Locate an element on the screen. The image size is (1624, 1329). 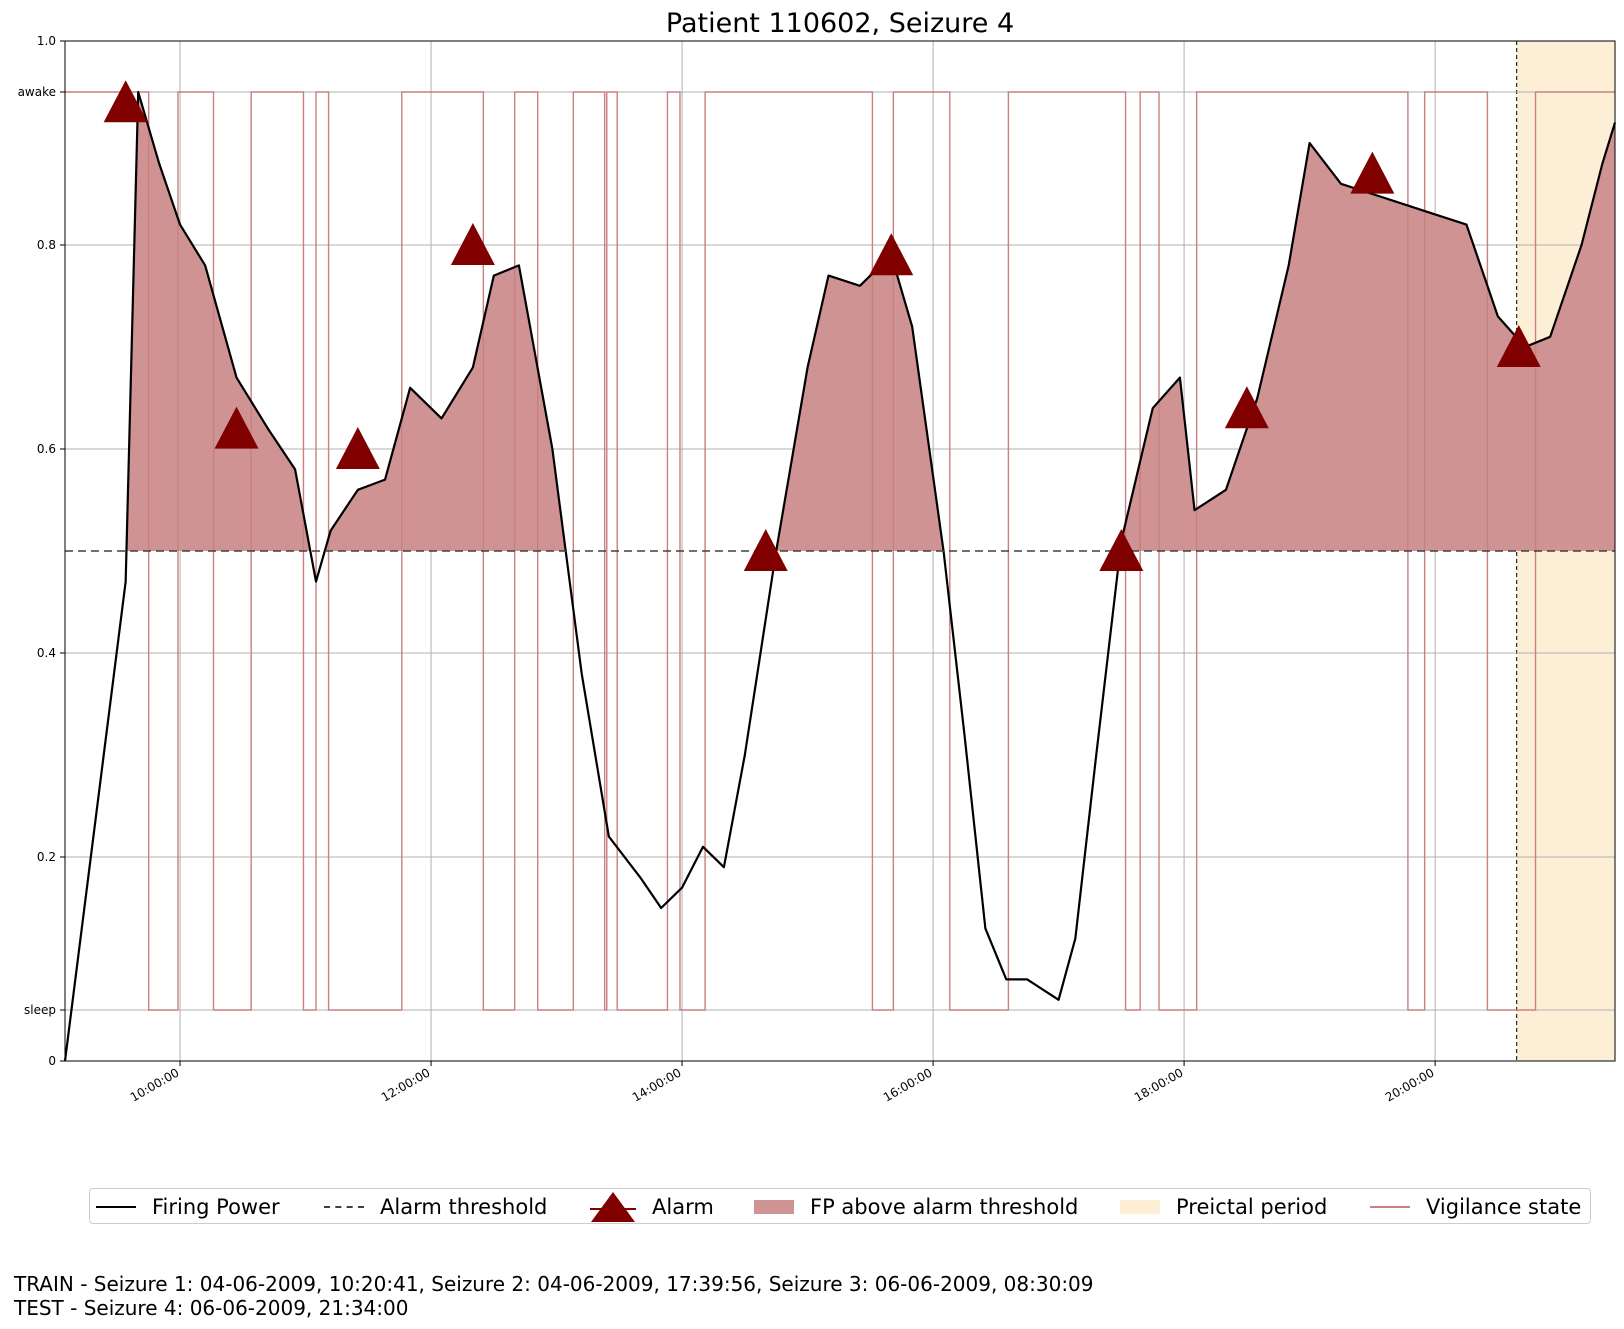
x-tick-label: 16:00:00 is located at coordinates (908, 1084).